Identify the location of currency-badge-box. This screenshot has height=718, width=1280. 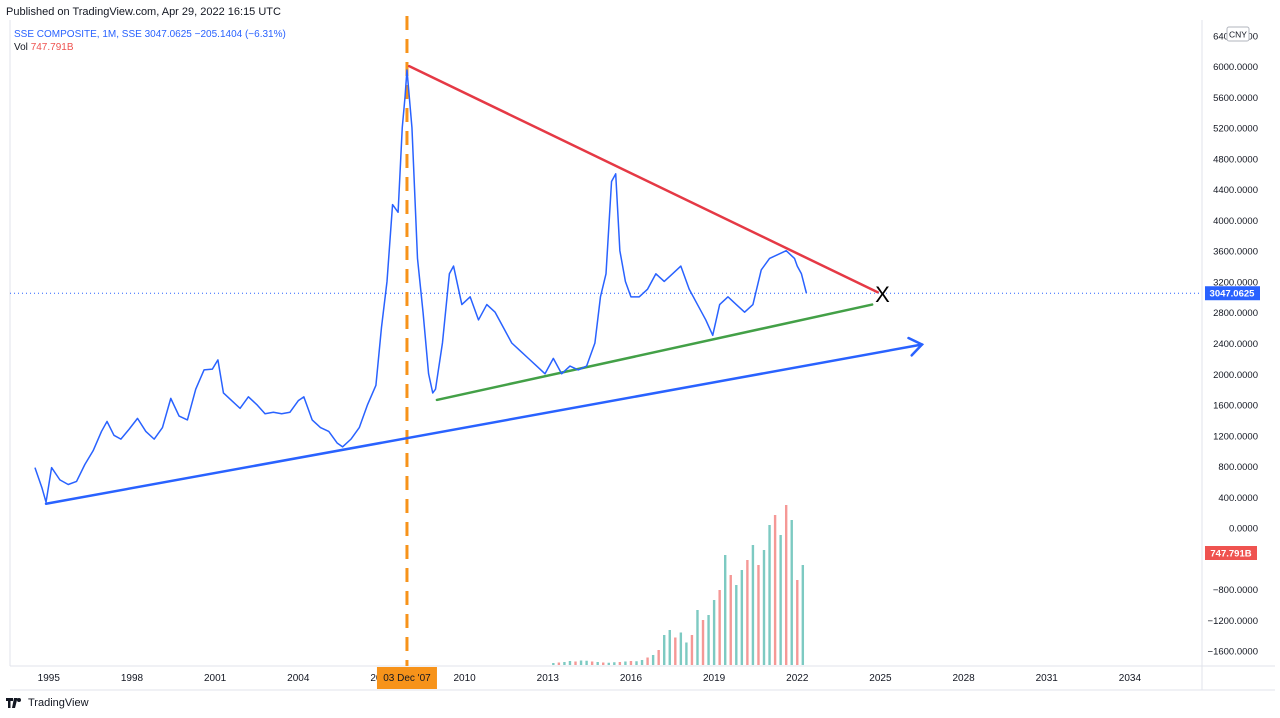
(1238, 34).